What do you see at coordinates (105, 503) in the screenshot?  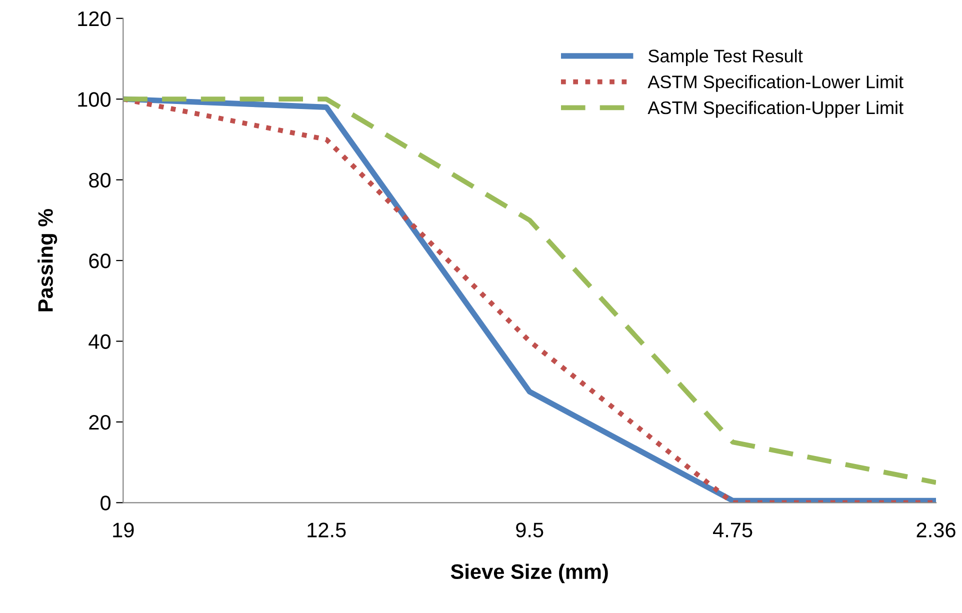 I see `y-tick-label: 0` at bounding box center [105, 503].